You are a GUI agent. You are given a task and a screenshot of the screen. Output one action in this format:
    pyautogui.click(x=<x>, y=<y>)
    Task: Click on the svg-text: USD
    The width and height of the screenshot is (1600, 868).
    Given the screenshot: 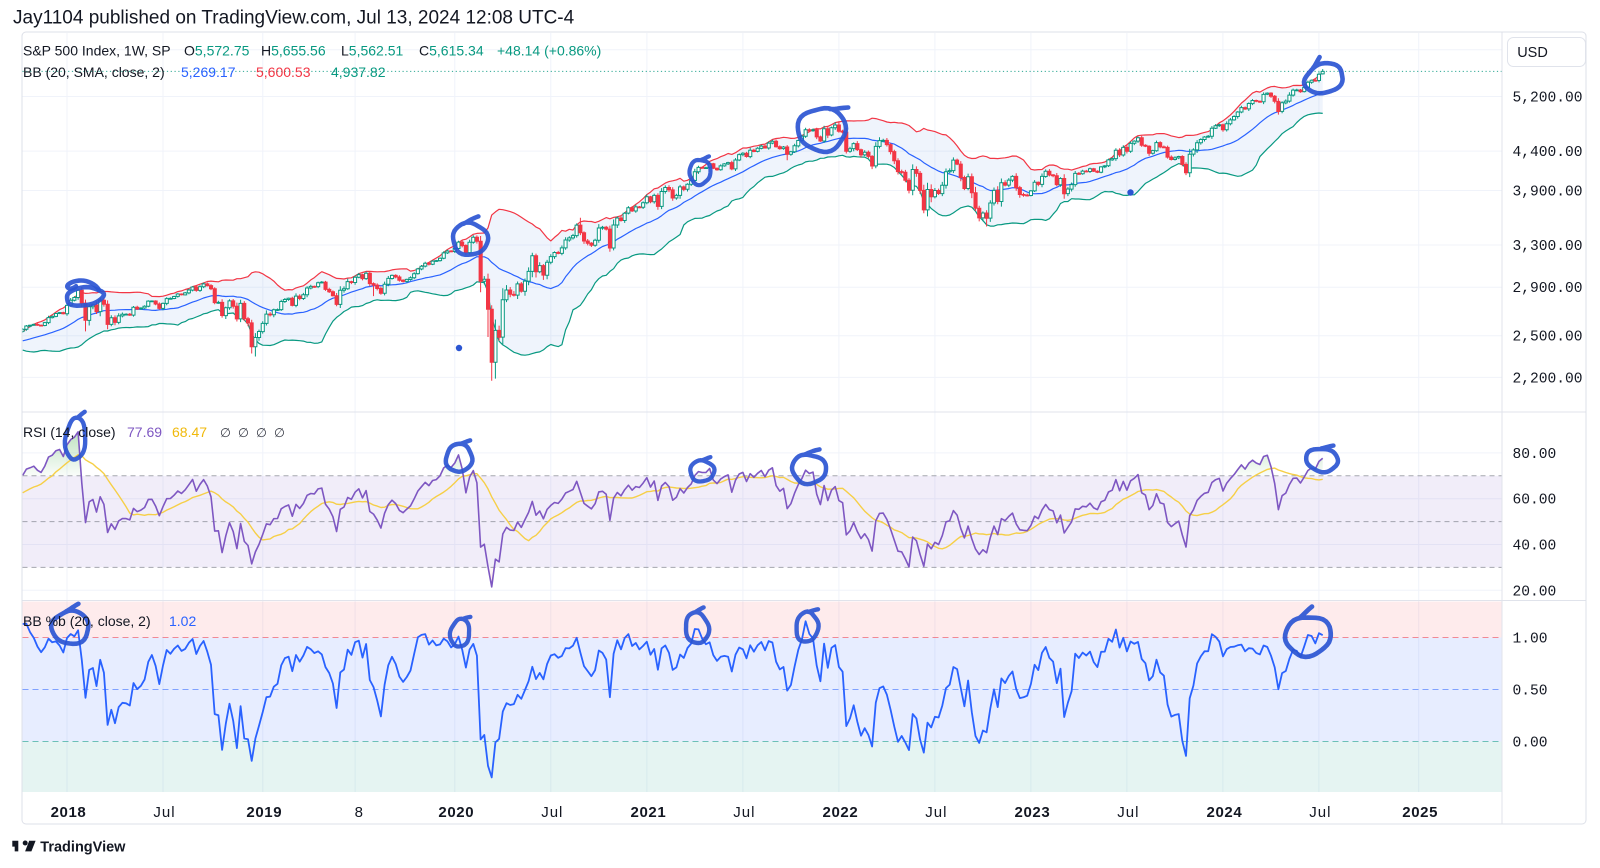 What is the action you would take?
    pyautogui.click(x=1532, y=53)
    